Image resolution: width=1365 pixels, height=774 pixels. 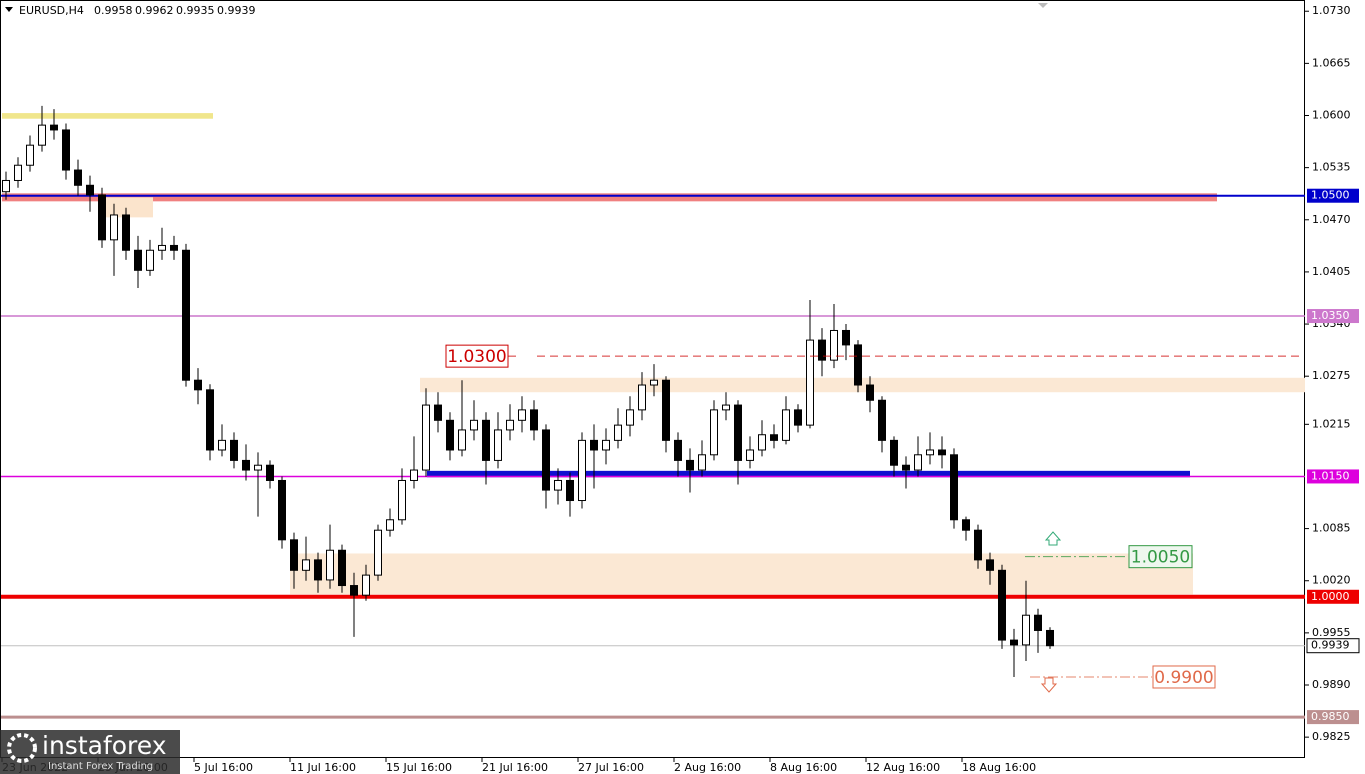 I want to click on x-tick-label: 5 Jul 16:00, so click(x=223, y=767).